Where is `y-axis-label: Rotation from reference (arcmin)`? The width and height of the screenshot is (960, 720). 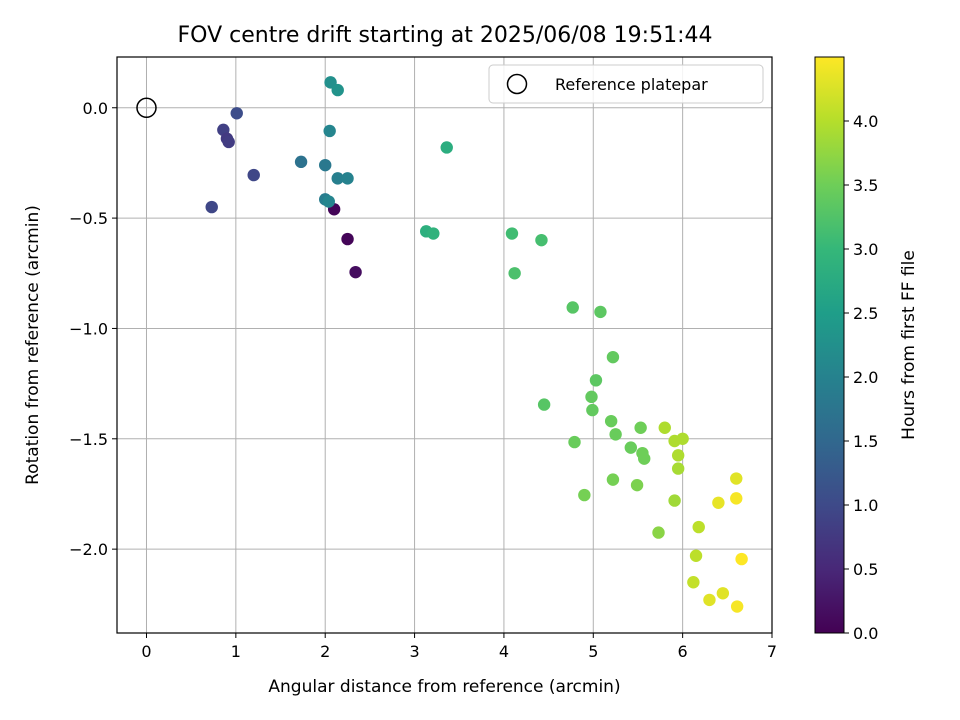
y-axis-label: Rotation from reference (arcmin) is located at coordinates (33, 345).